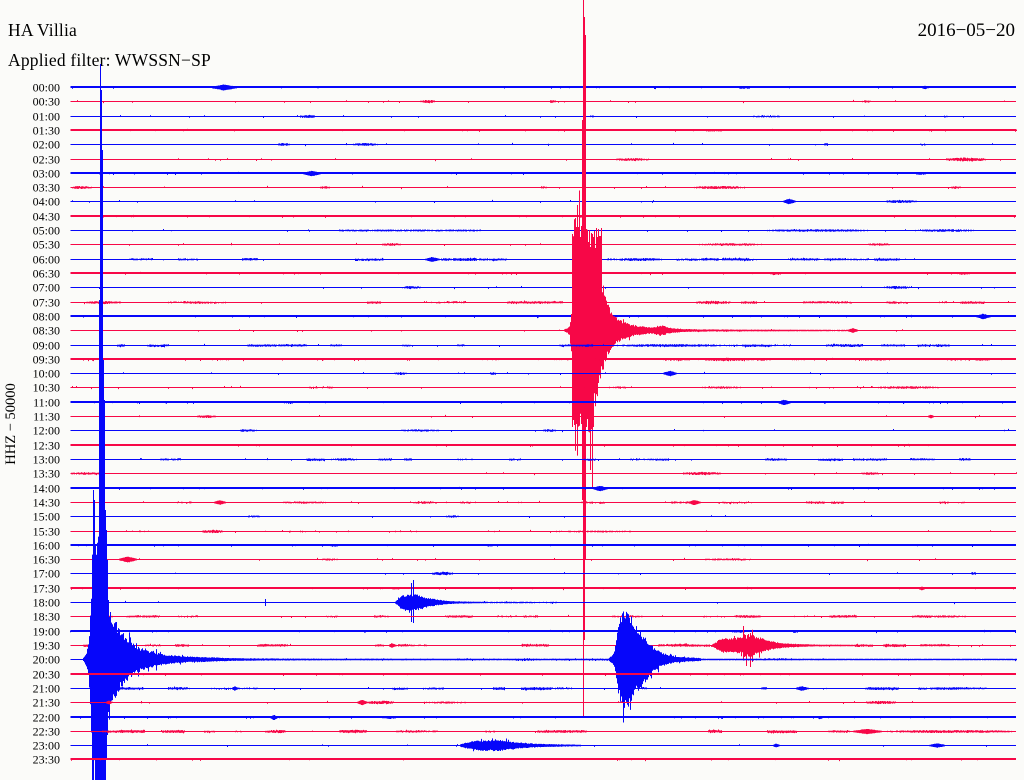 This screenshot has height=780, width=1024. What do you see at coordinates (46, 145) in the screenshot?
I see `svg-text: 02:00` at bounding box center [46, 145].